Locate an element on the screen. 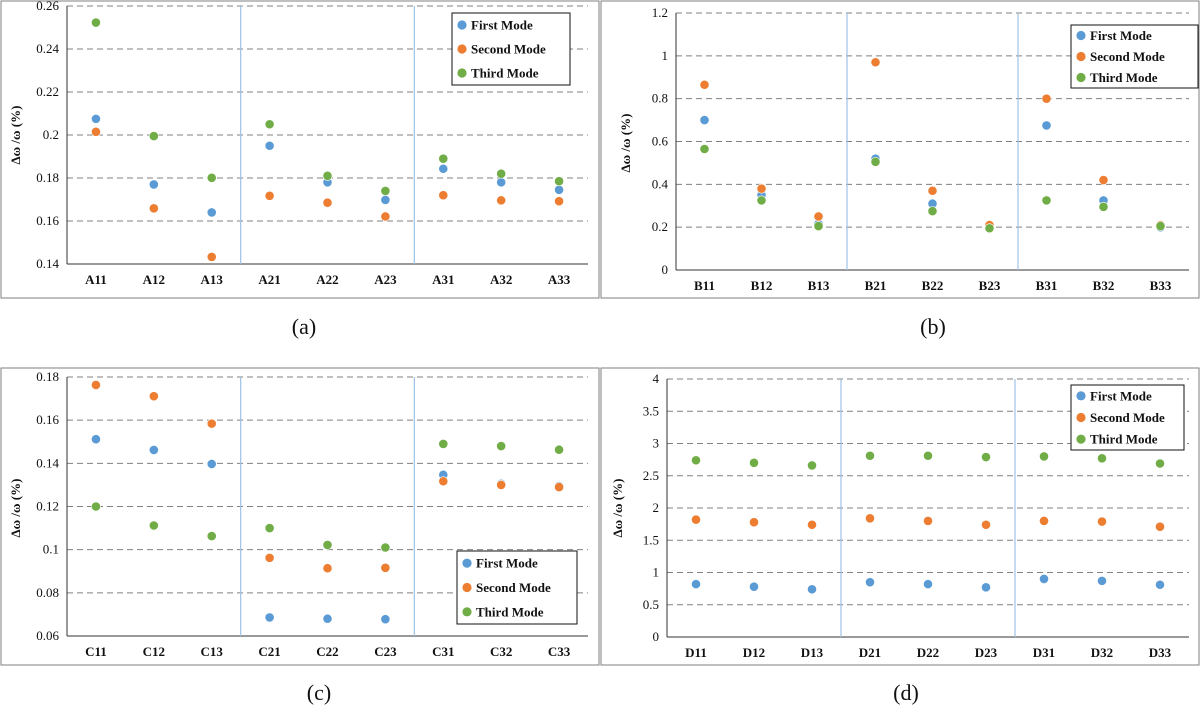 The image size is (1200, 716). y-tick-label: 4 is located at coordinates (656, 378).